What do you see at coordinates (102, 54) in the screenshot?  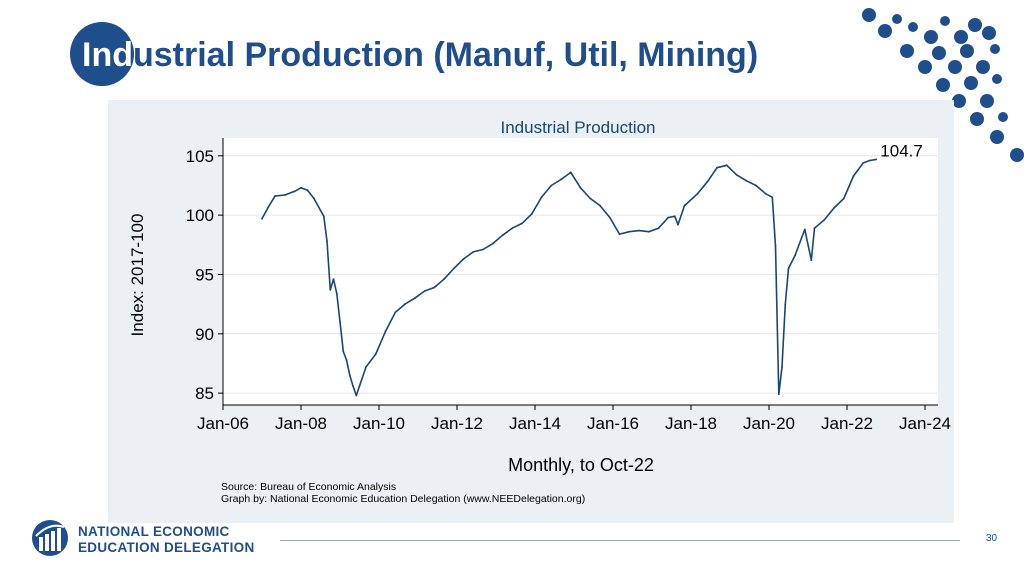 I see `title-accent-circle` at bounding box center [102, 54].